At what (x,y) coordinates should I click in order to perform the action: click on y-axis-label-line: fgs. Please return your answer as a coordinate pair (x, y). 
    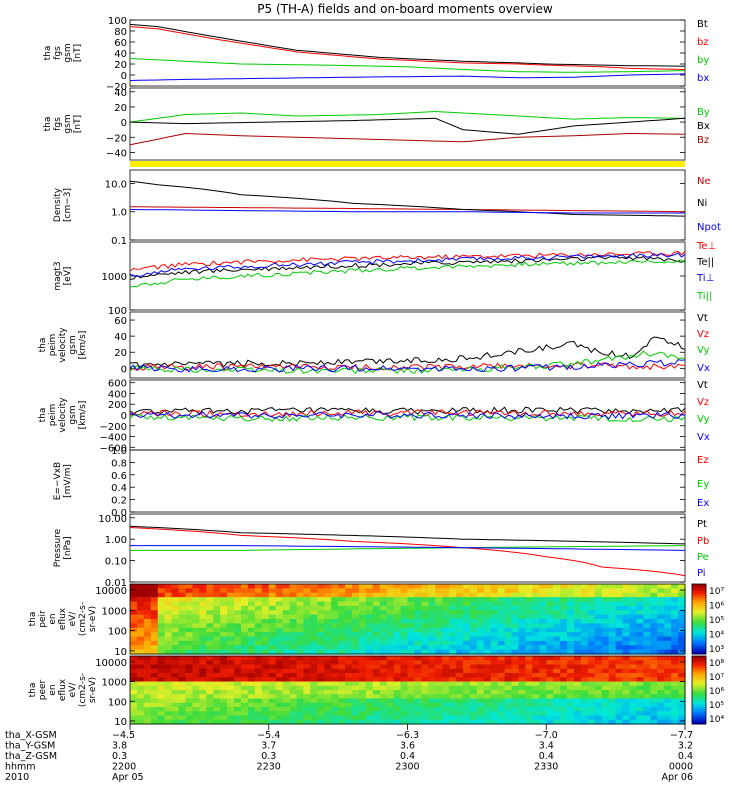
    Looking at the image, I should click on (58, 124).